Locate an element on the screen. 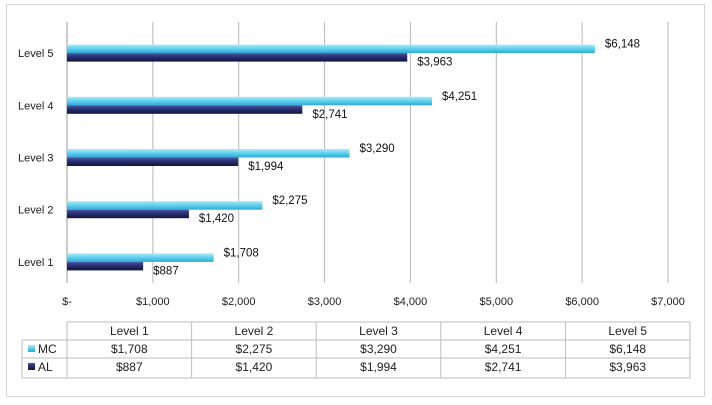  table-cell: $3,290 is located at coordinates (378, 349).